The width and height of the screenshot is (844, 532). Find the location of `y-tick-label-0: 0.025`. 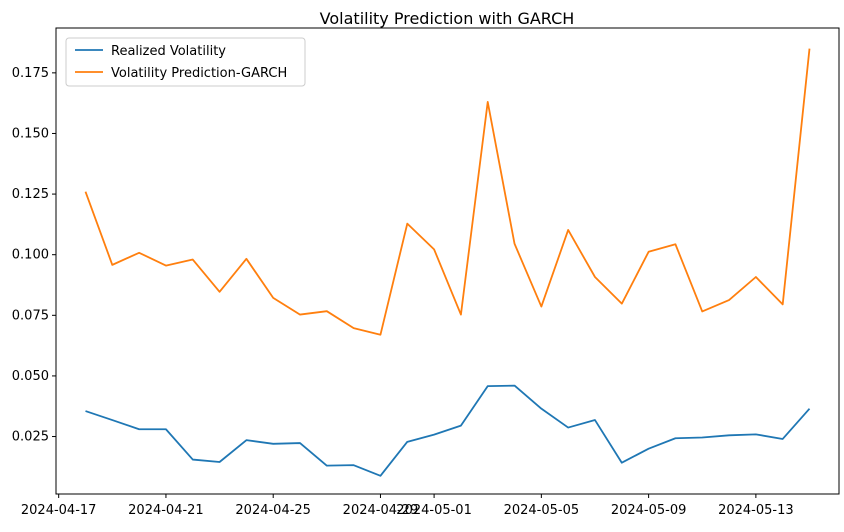

y-tick-label-0: 0.025 is located at coordinates (30, 437).